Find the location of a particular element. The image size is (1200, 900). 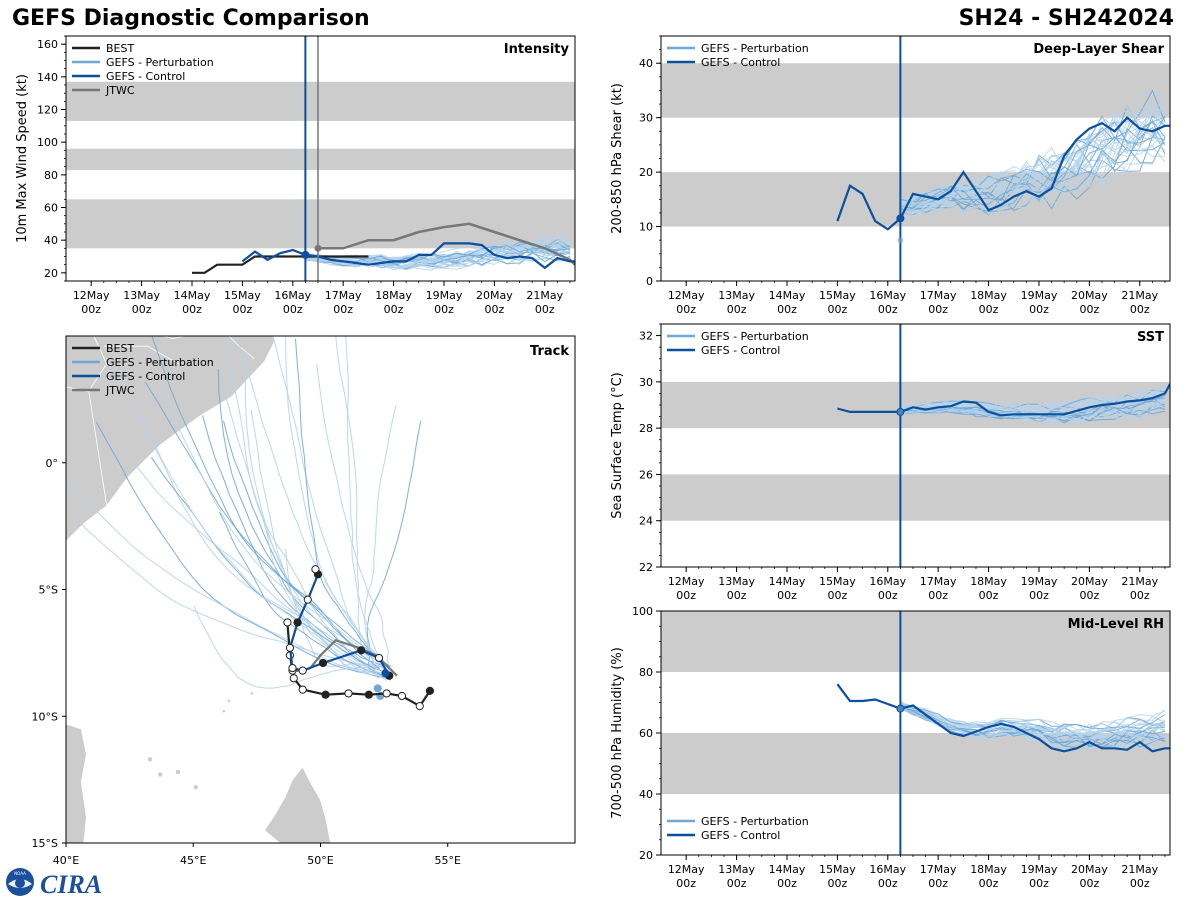

lat-tick-label: 0° is located at coordinates (52, 463).